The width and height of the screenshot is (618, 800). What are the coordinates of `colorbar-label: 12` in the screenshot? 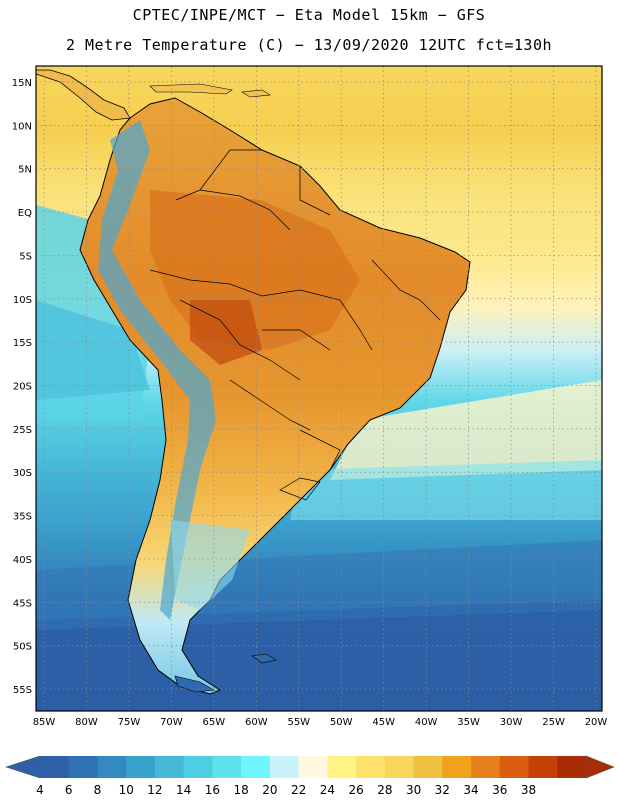 It's located at (154, 790).